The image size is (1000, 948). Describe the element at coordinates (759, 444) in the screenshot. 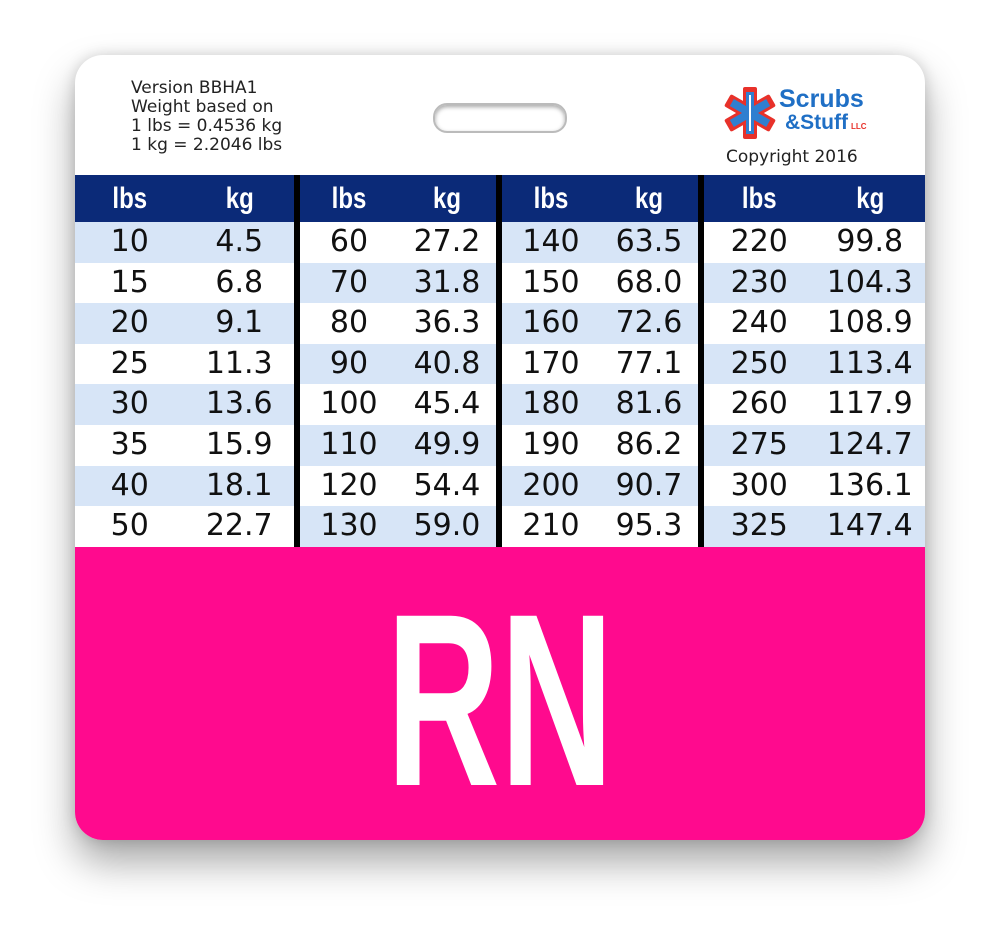

I see `table-cell: 275` at that location.